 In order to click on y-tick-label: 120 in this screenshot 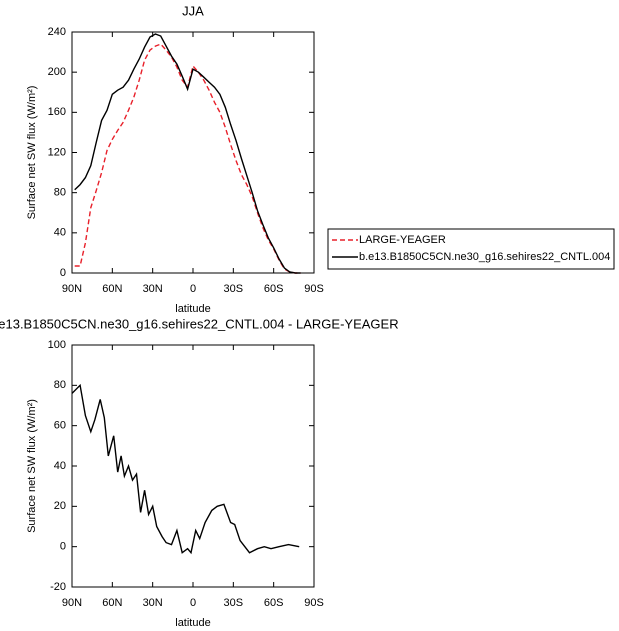, I will do `click(57, 152)`.